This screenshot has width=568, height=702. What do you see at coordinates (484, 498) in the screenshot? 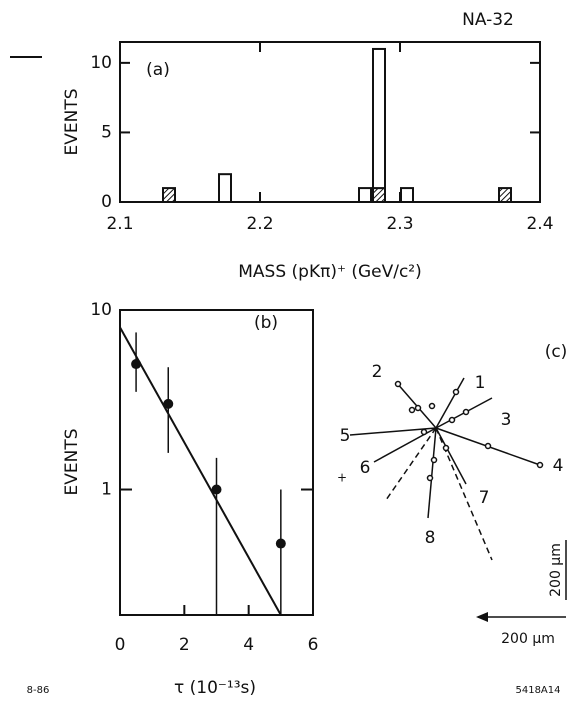
I see `track-label: 7` at bounding box center [484, 498].